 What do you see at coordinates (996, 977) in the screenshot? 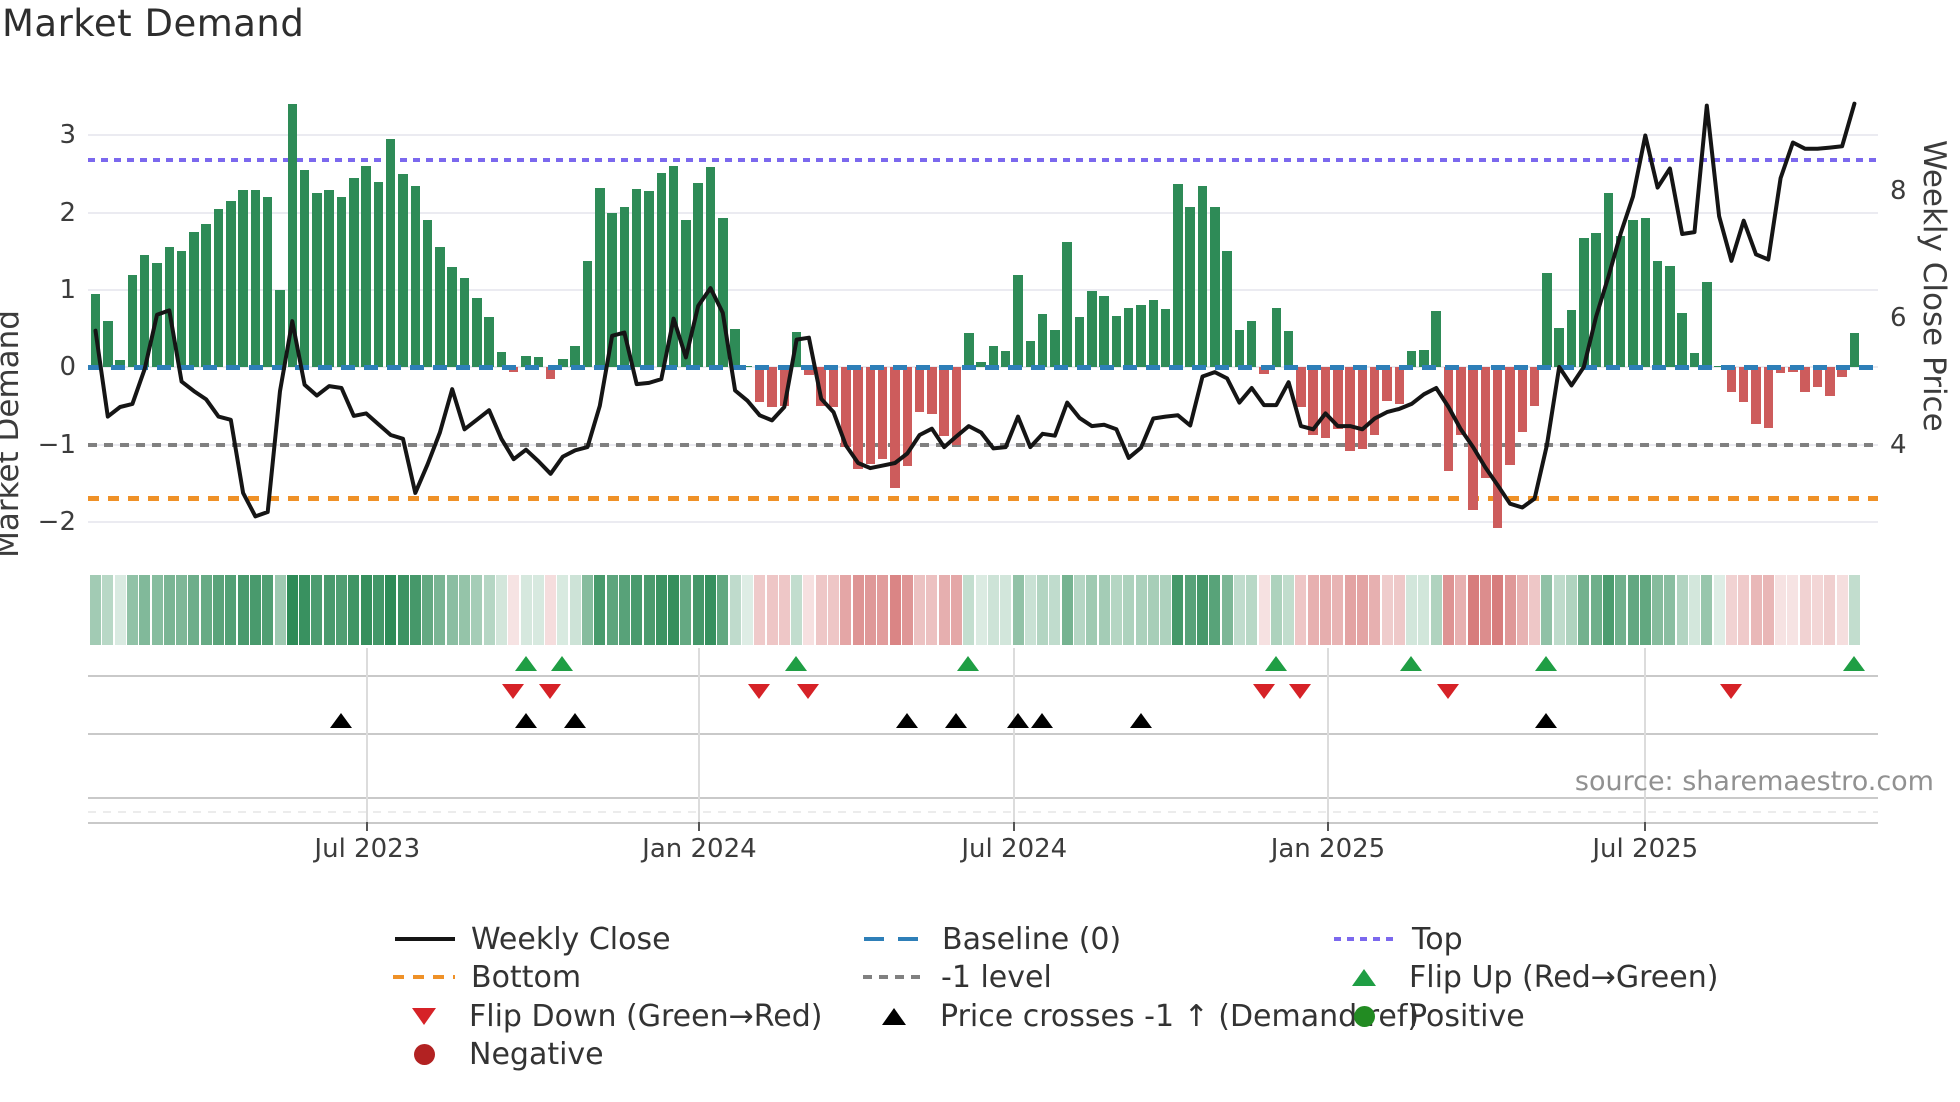
I see `legend-label: -1 level` at bounding box center [996, 977].